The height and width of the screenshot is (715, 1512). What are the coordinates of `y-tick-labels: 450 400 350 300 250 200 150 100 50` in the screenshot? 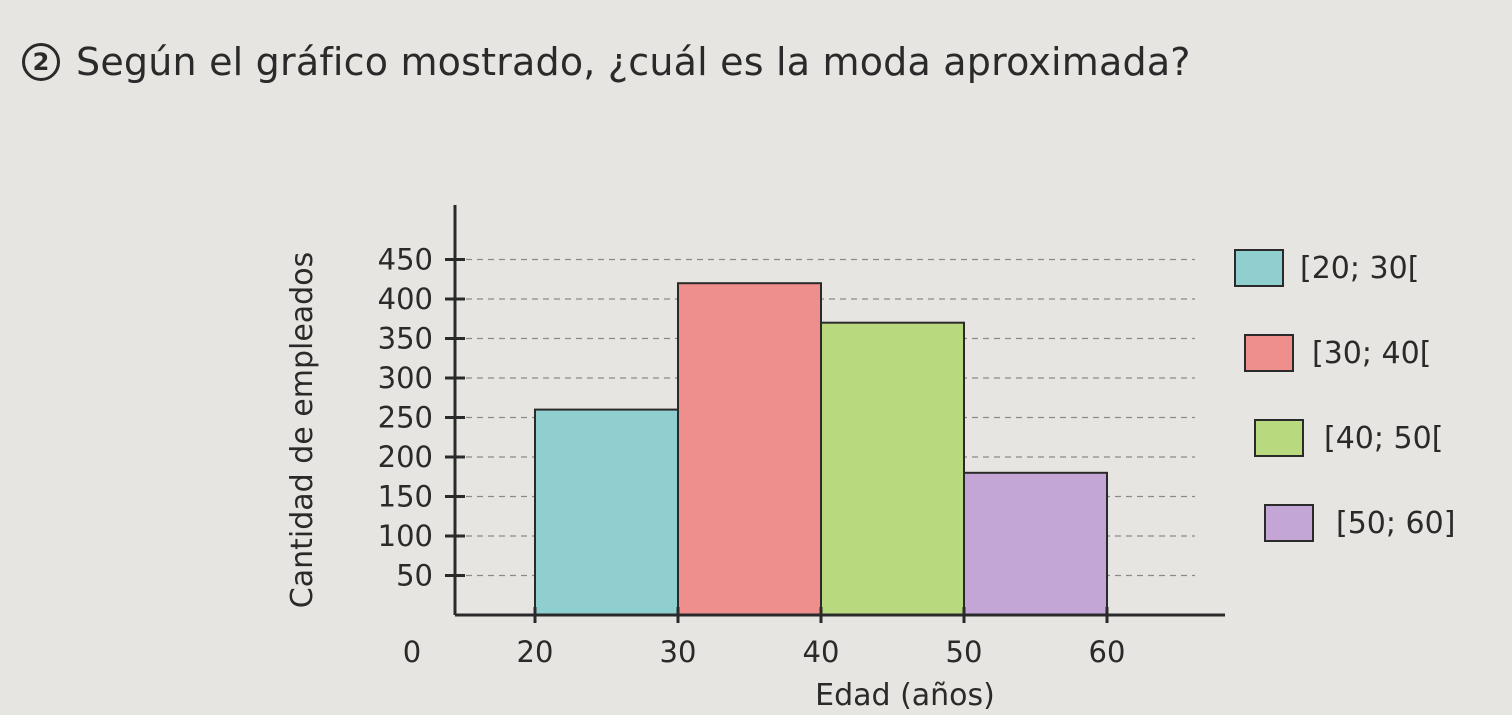 It's located at (405, 418).